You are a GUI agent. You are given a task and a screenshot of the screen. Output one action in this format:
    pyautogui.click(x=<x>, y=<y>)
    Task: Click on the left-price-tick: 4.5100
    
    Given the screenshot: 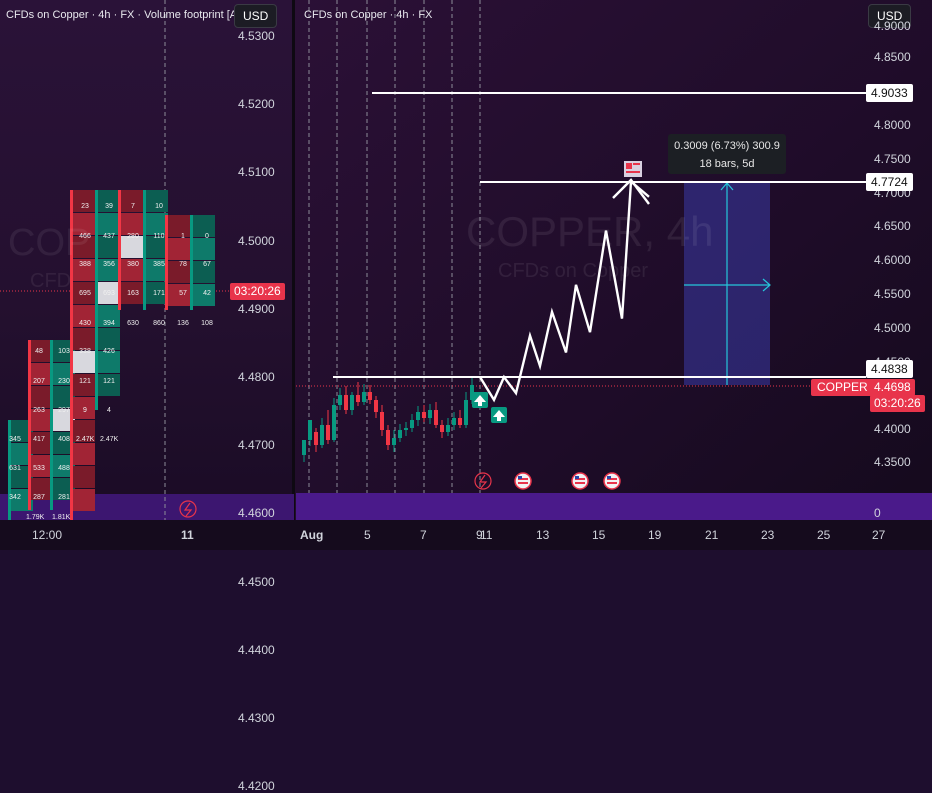 What is the action you would take?
    pyautogui.click(x=256, y=172)
    